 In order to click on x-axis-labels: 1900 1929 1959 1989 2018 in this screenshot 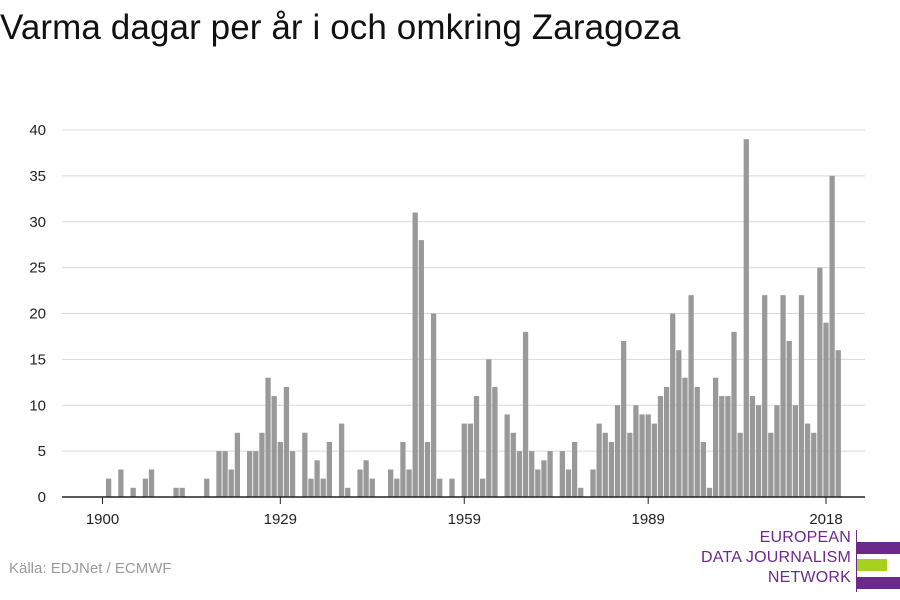, I will do `click(464, 519)`.